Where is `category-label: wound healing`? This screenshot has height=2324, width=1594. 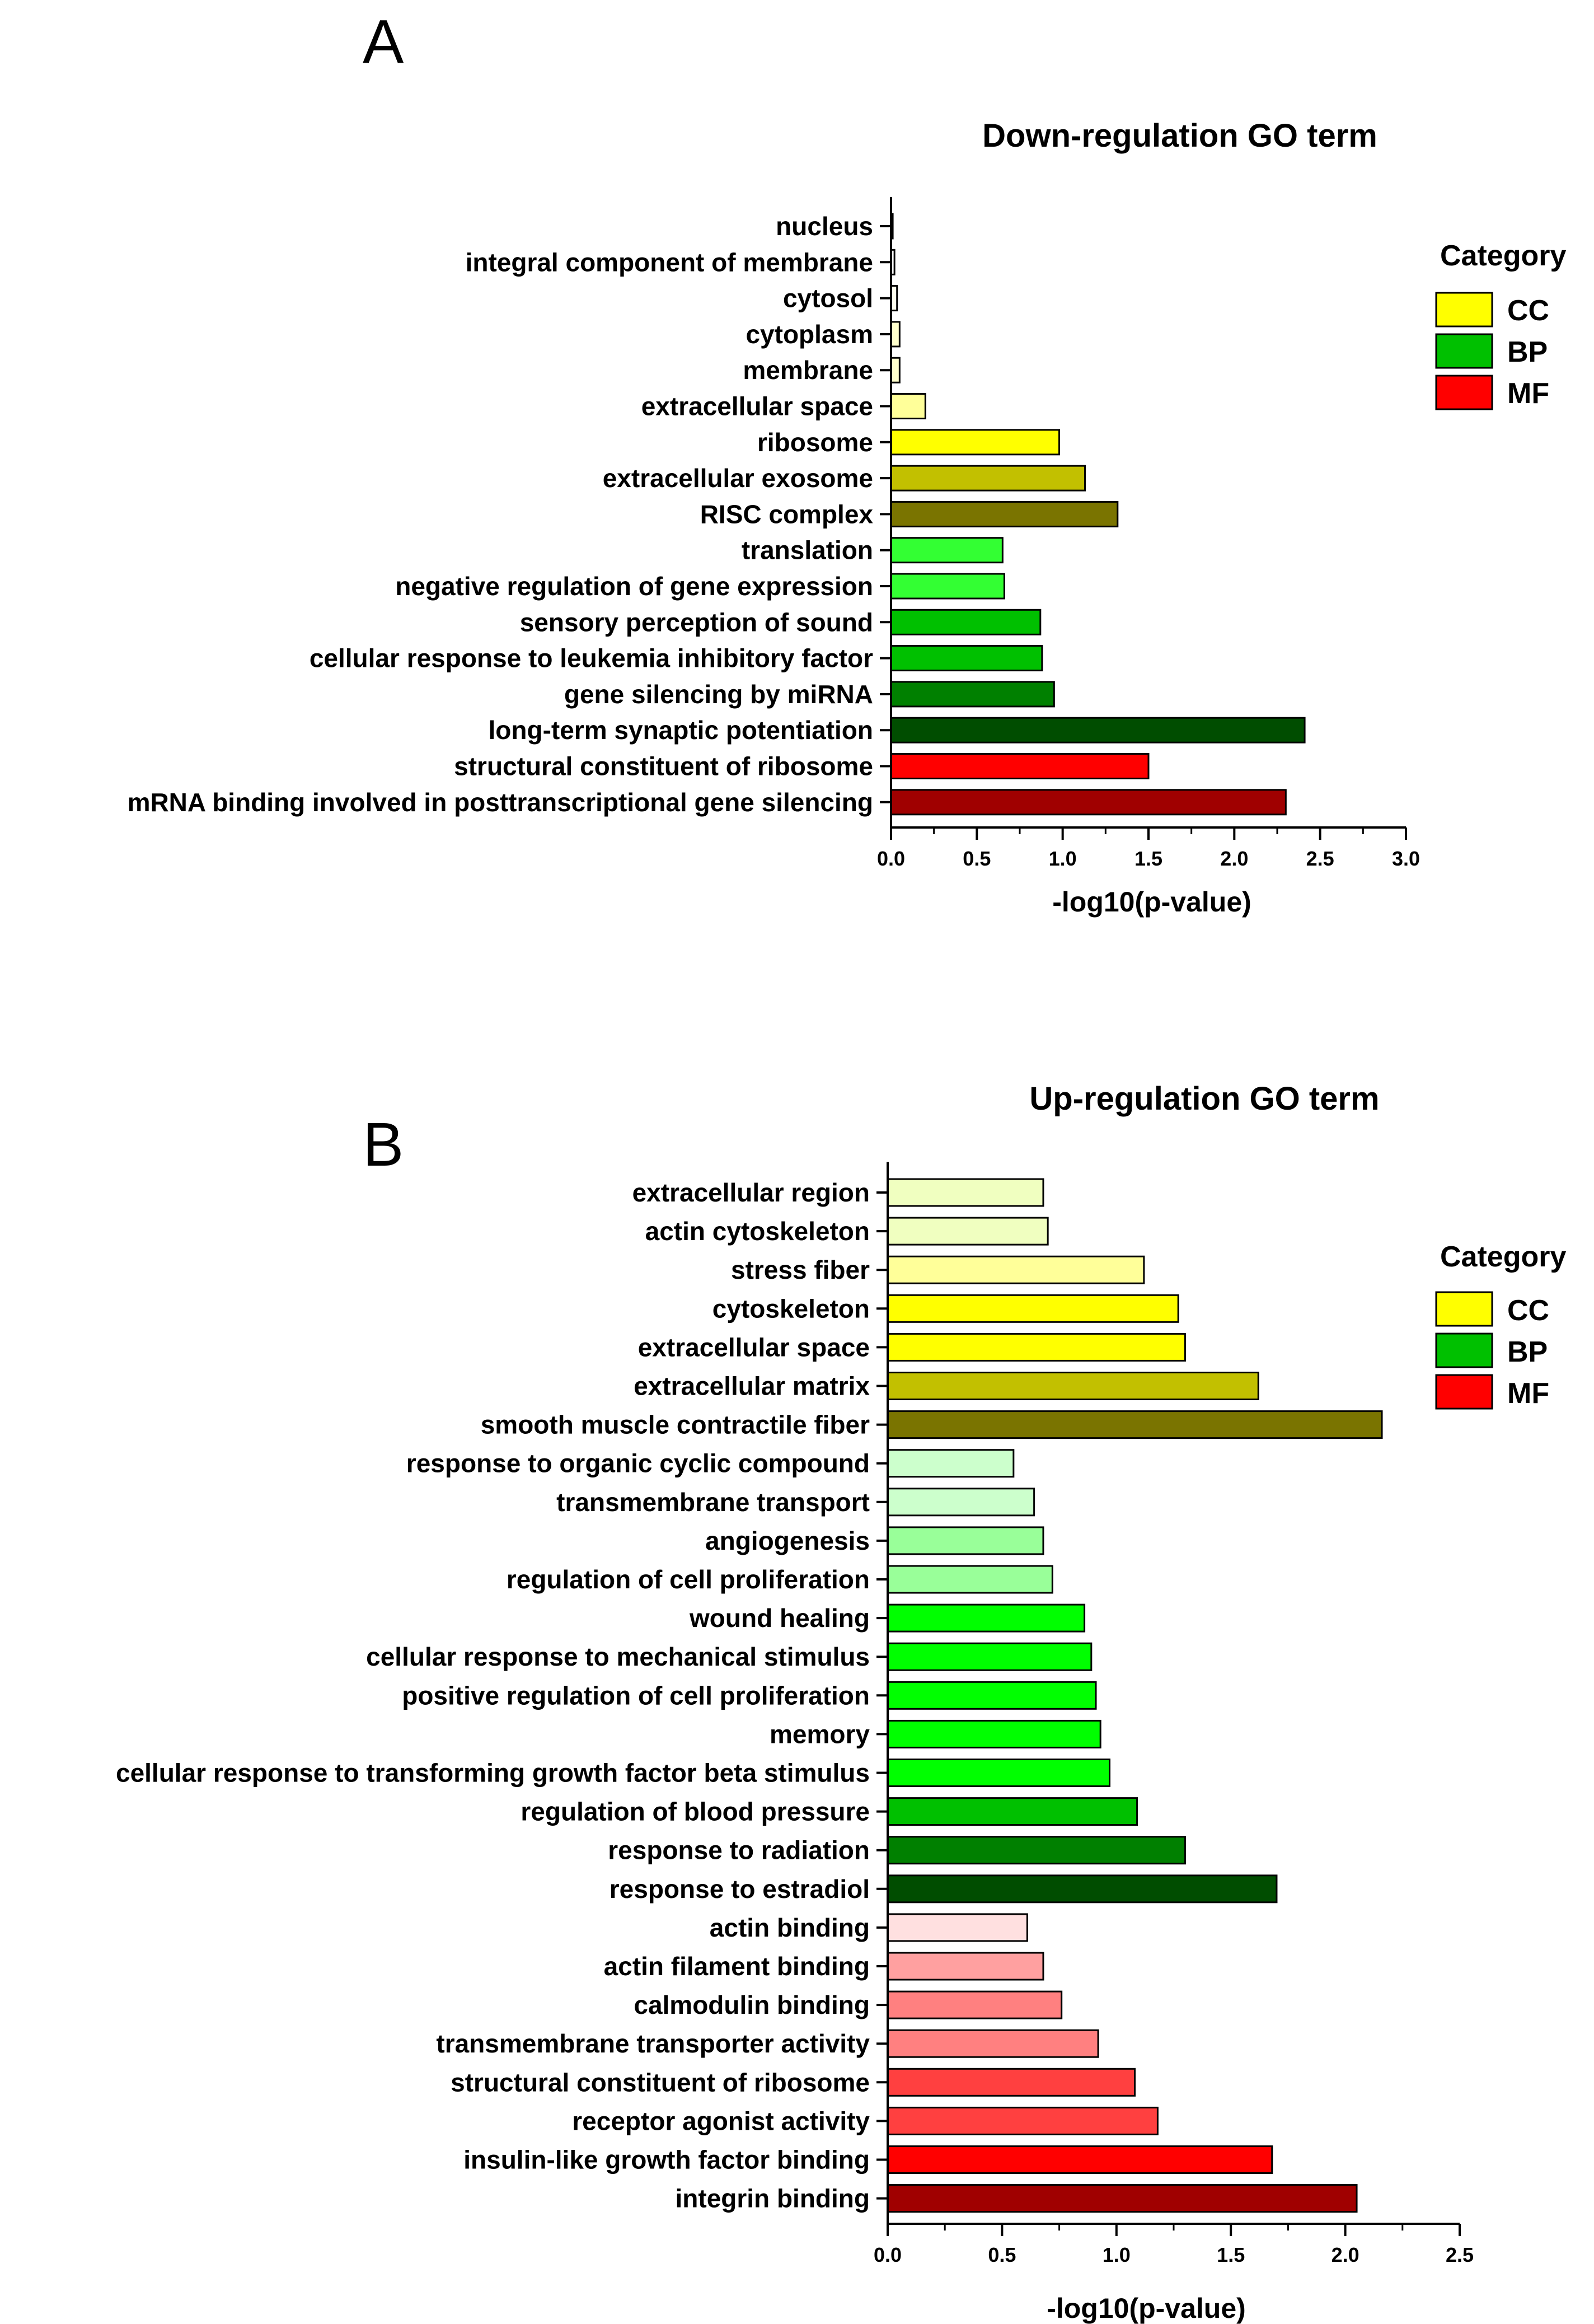
category-label: wound healing is located at coordinates (779, 1618).